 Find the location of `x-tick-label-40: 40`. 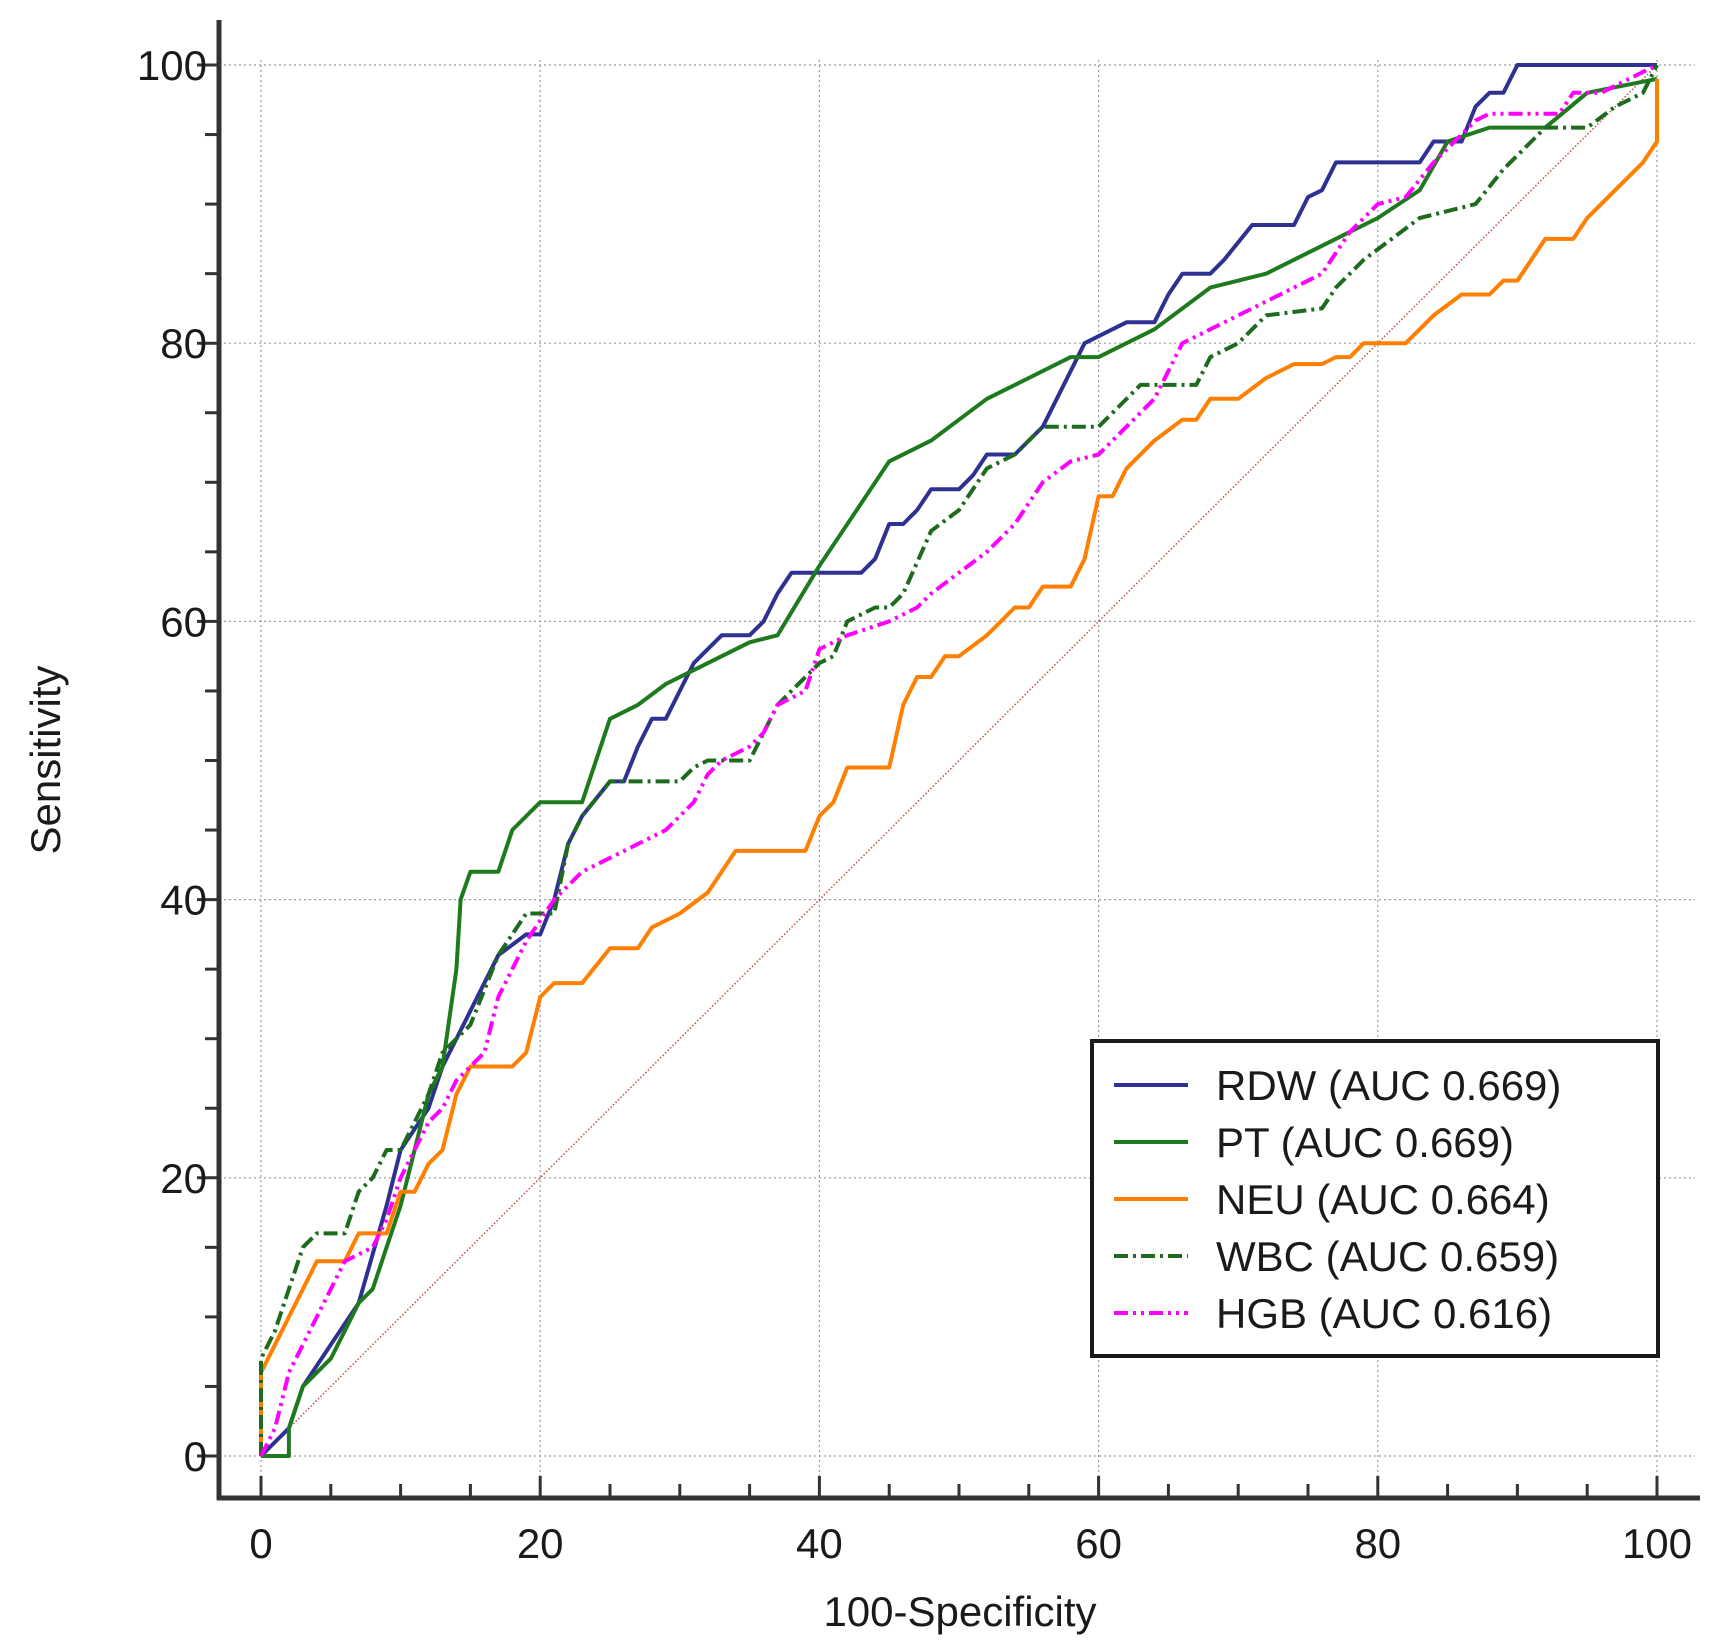

x-tick-label-40: 40 is located at coordinates (819, 1543).